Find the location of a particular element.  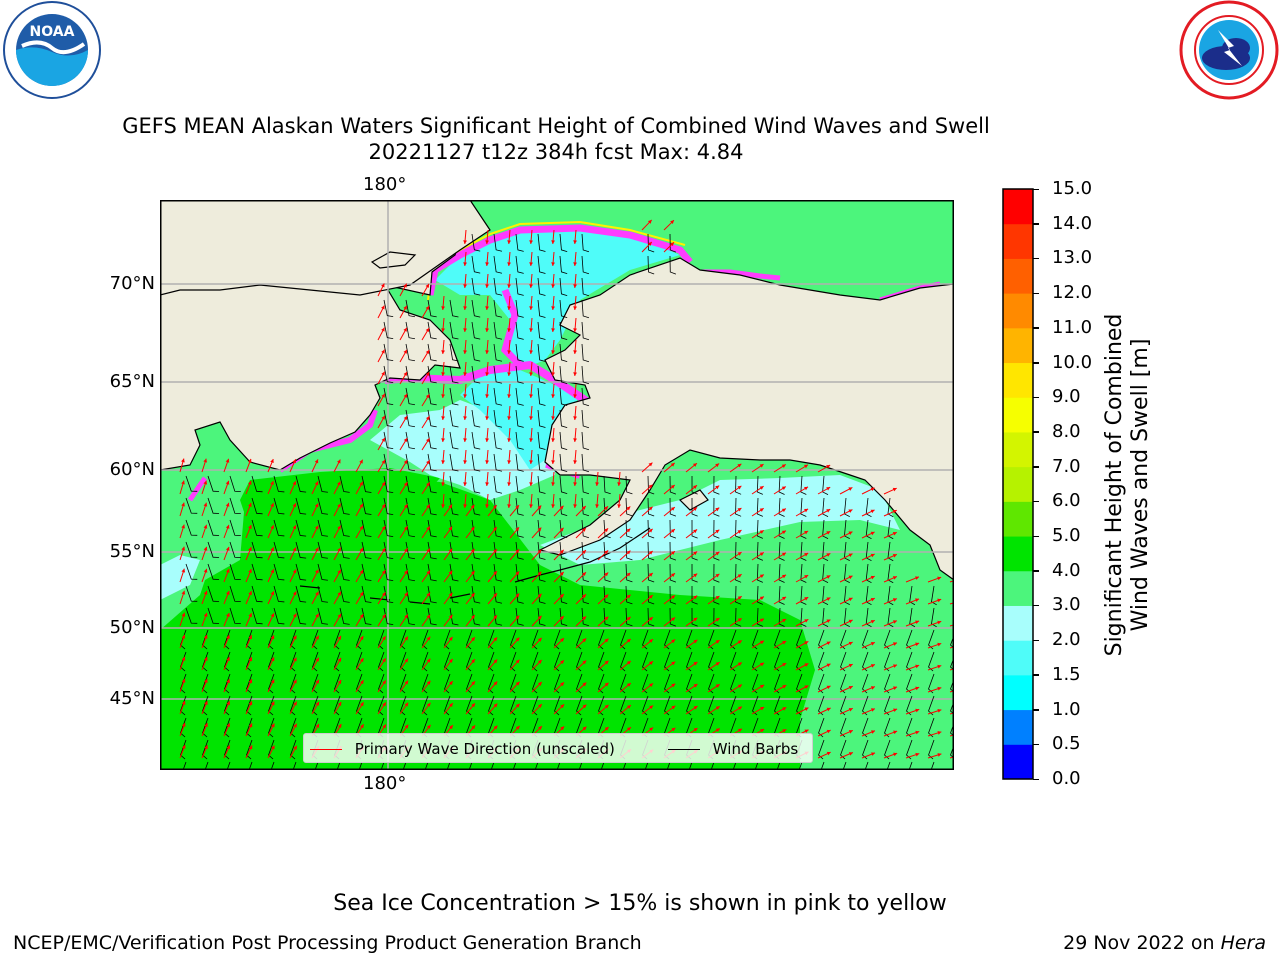

colorbar-segment is located at coordinates (1018, 519).